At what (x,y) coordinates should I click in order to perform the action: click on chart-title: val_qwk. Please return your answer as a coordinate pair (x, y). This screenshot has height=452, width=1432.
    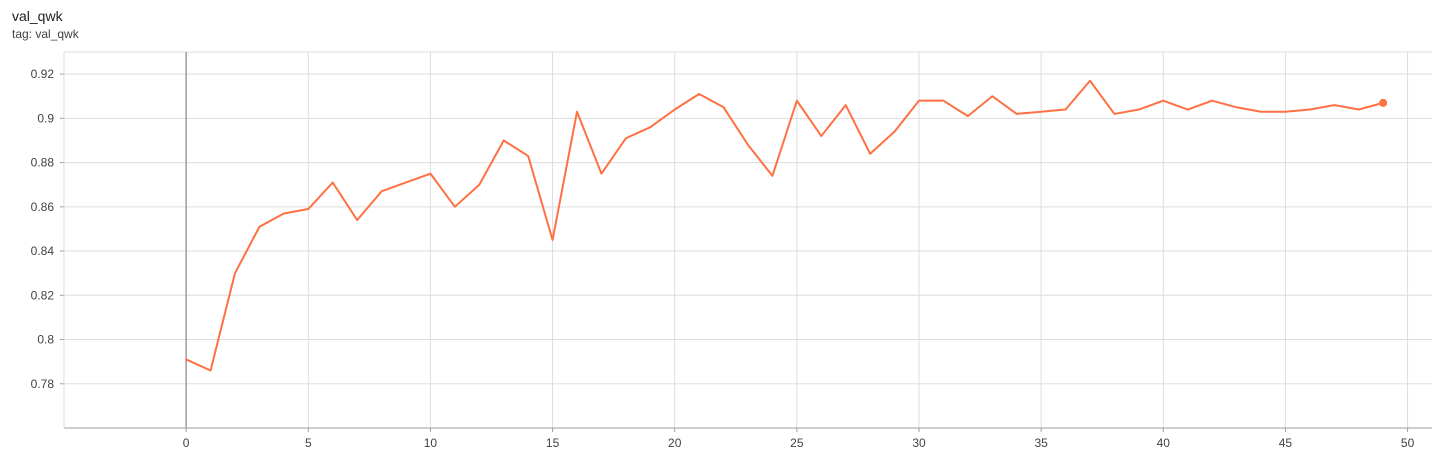
    Looking at the image, I should click on (37, 16).